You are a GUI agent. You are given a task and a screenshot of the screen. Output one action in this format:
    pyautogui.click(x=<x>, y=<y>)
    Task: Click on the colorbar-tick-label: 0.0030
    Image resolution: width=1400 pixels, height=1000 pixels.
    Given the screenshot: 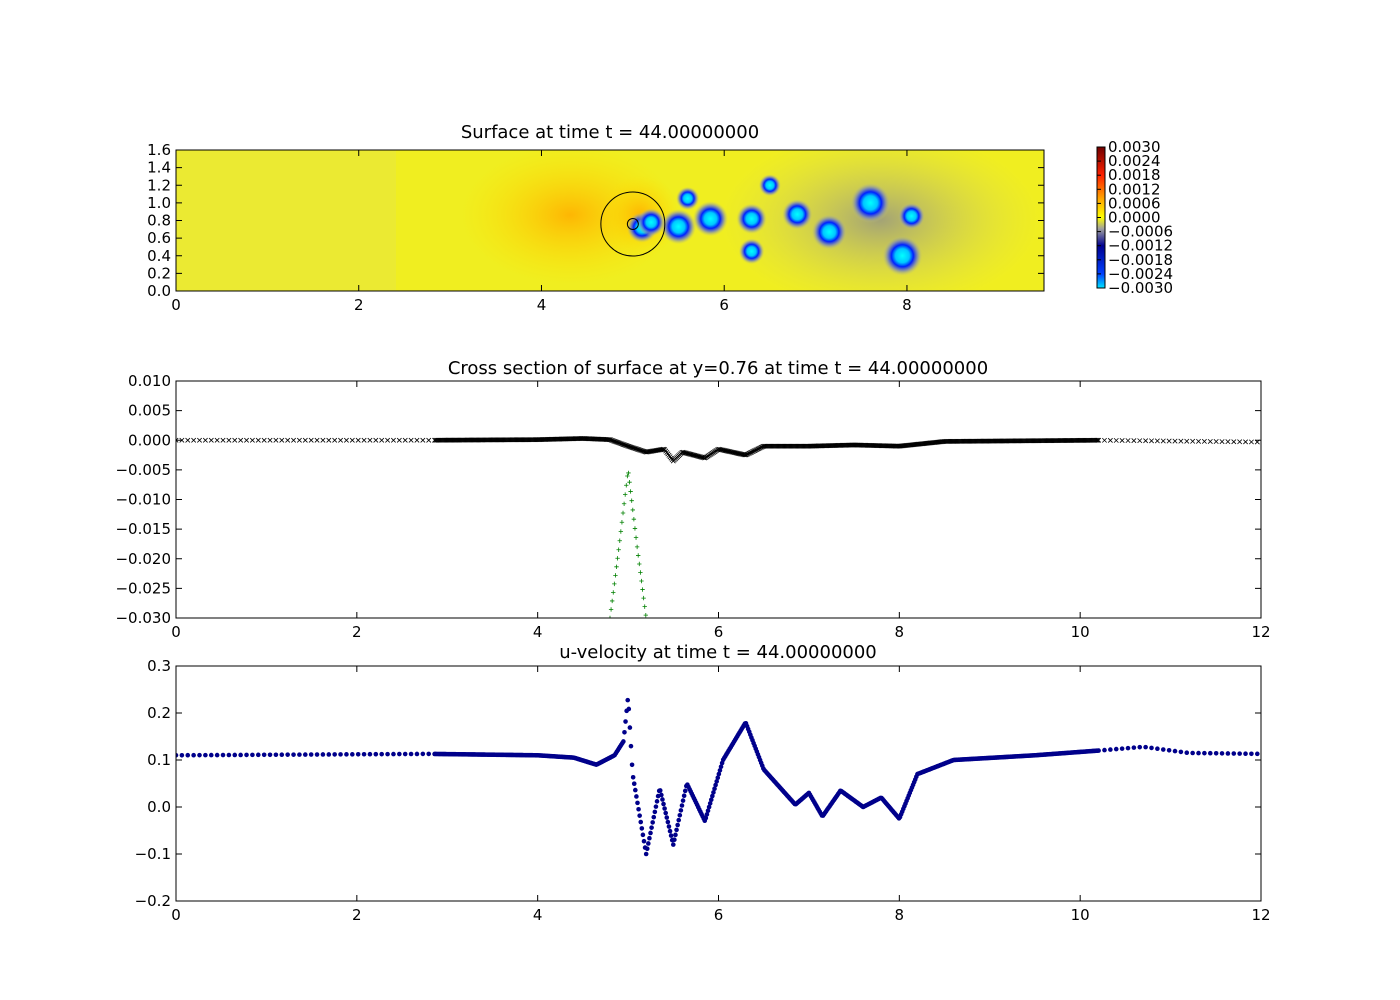 What is the action you would take?
    pyautogui.click(x=1134, y=147)
    